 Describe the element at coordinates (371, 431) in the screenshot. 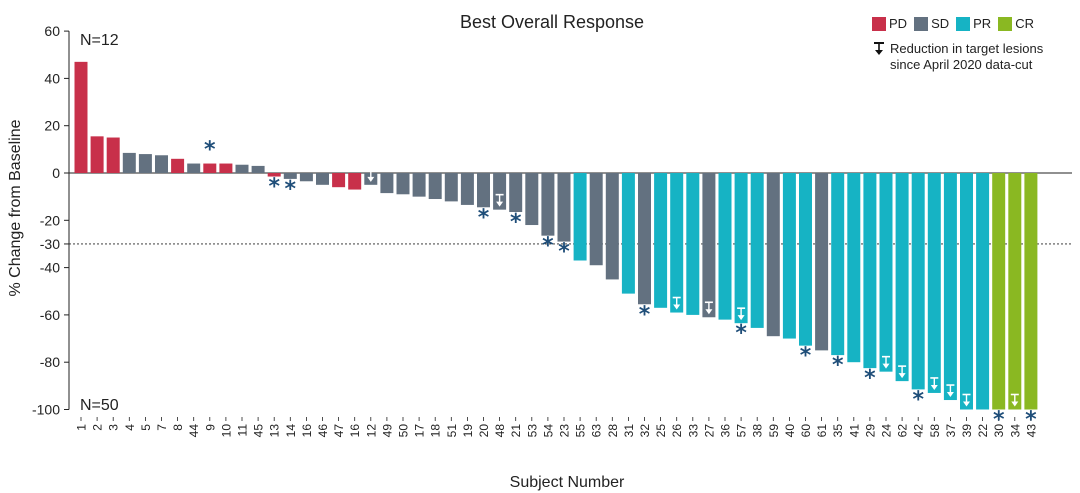

I see `x-tick-label: 12` at that location.